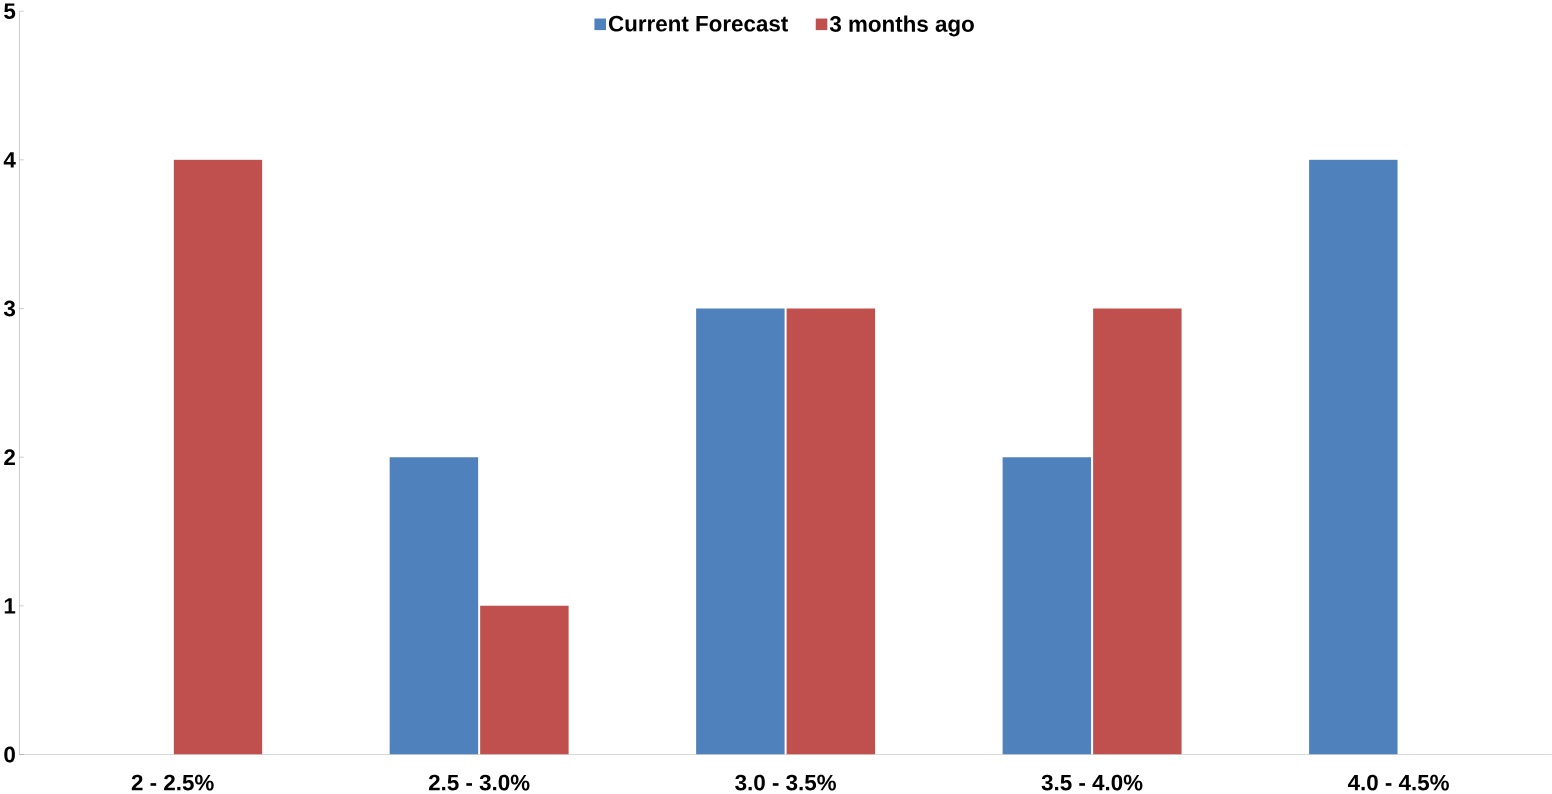 The image size is (1552, 794). I want to click on x-tick-label: 4.0 - 4.5%, so click(1398, 782).